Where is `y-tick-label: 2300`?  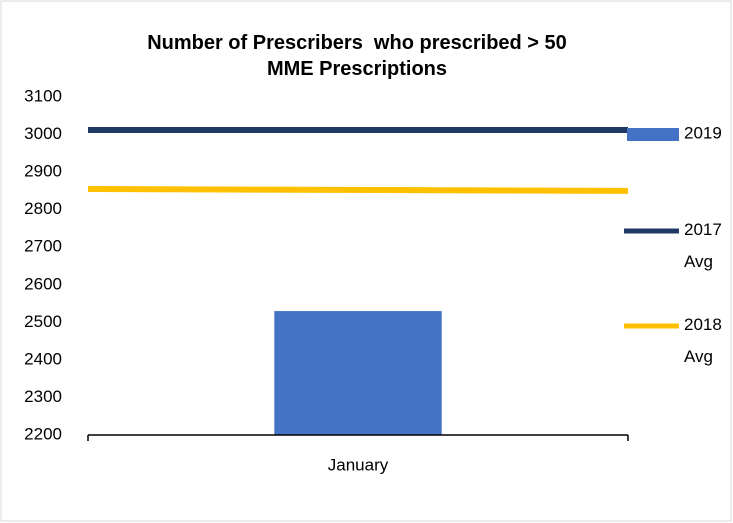
y-tick-label: 2300 is located at coordinates (43, 396).